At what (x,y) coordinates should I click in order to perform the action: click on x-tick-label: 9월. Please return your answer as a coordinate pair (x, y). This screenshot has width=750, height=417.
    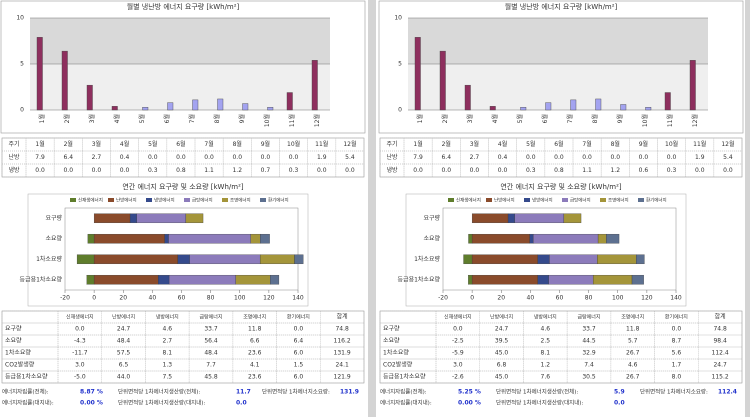
    Looking at the image, I should click on (620, 118).